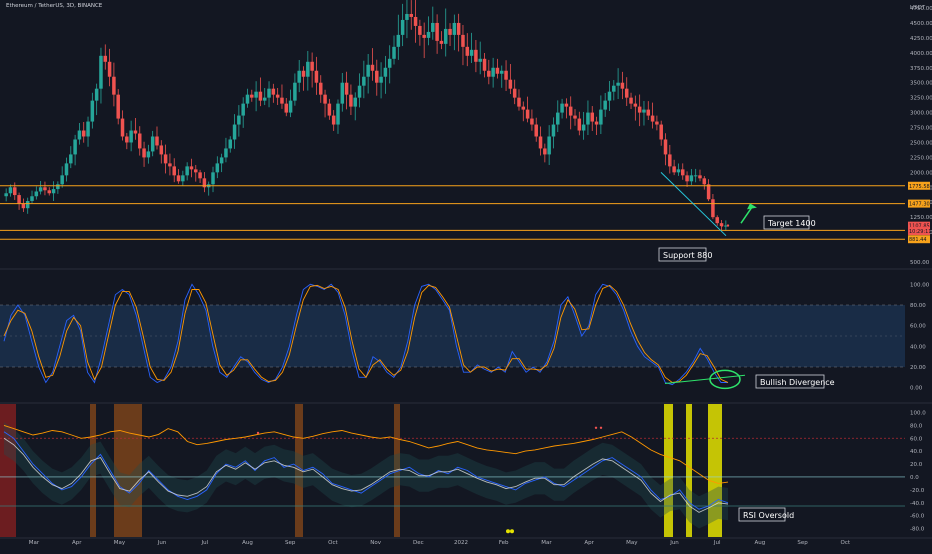 The height and width of the screenshot is (554, 932). I want to click on x-tick-label: Sep, so click(802, 543).